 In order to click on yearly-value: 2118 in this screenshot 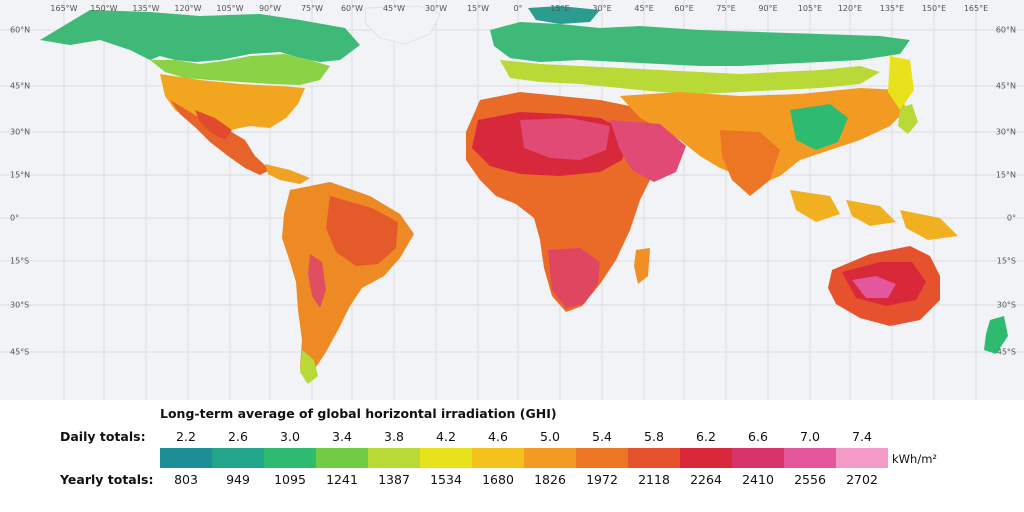, I will do `click(654, 479)`.